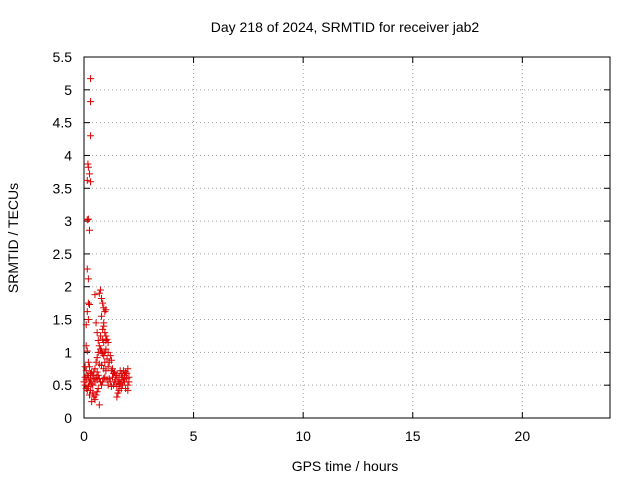 Image resolution: width=640 pixels, height=480 pixels. I want to click on y-tick-label: 0.5, so click(63, 385).